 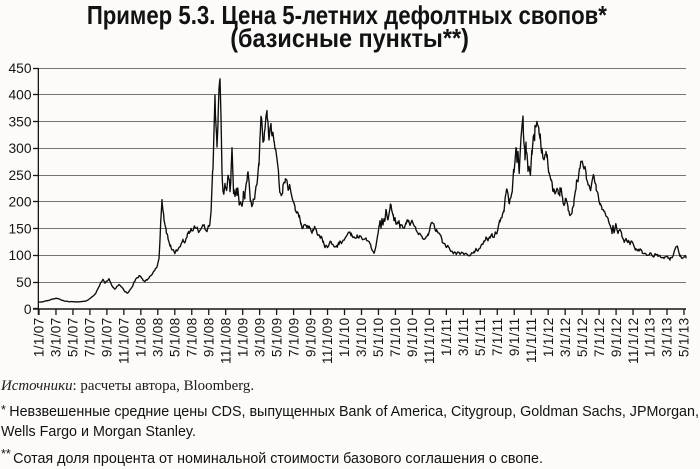 What do you see at coordinates (684, 338) in the screenshot?
I see `svg-text: 5/1/13` at bounding box center [684, 338].